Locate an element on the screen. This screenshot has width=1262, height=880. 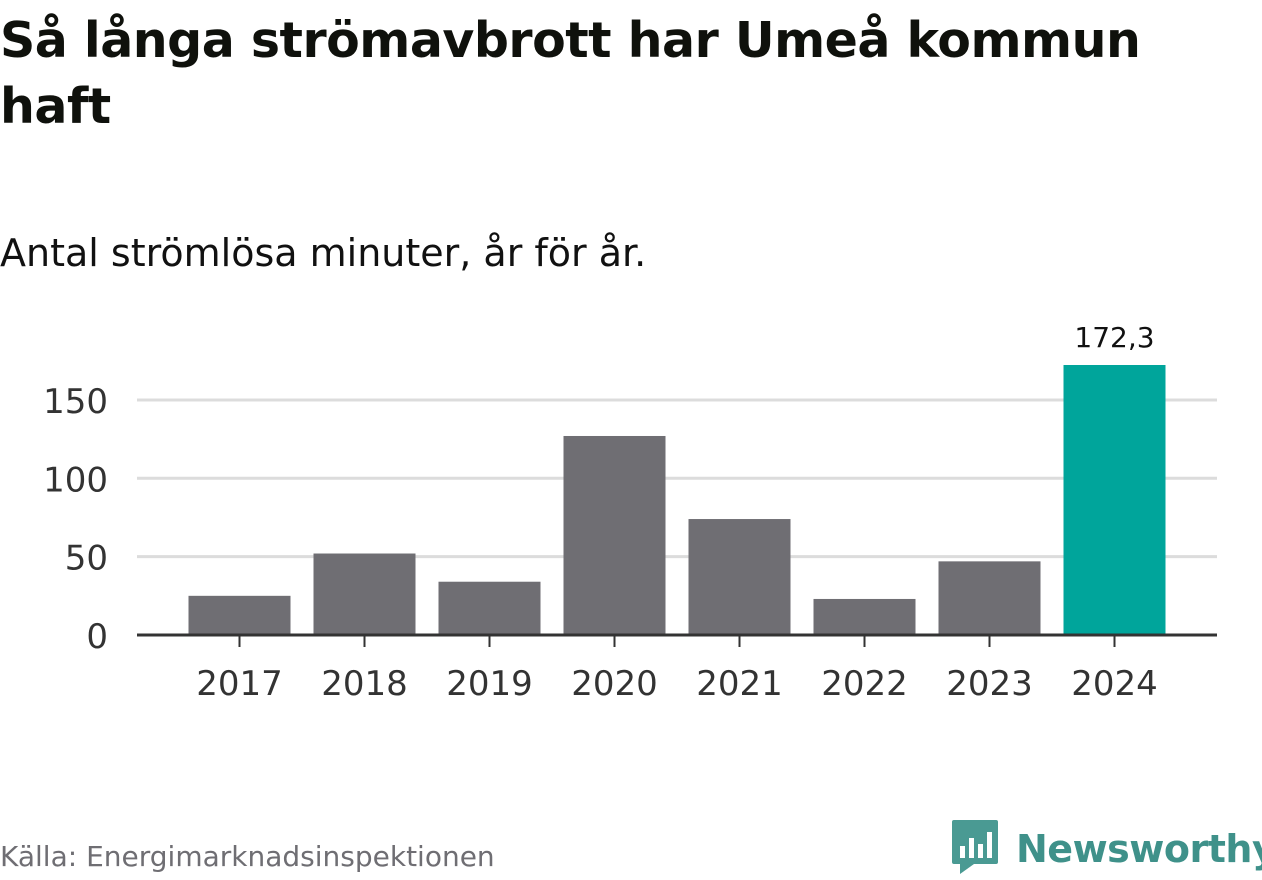
x-tick-label: 2020 is located at coordinates (614, 684).